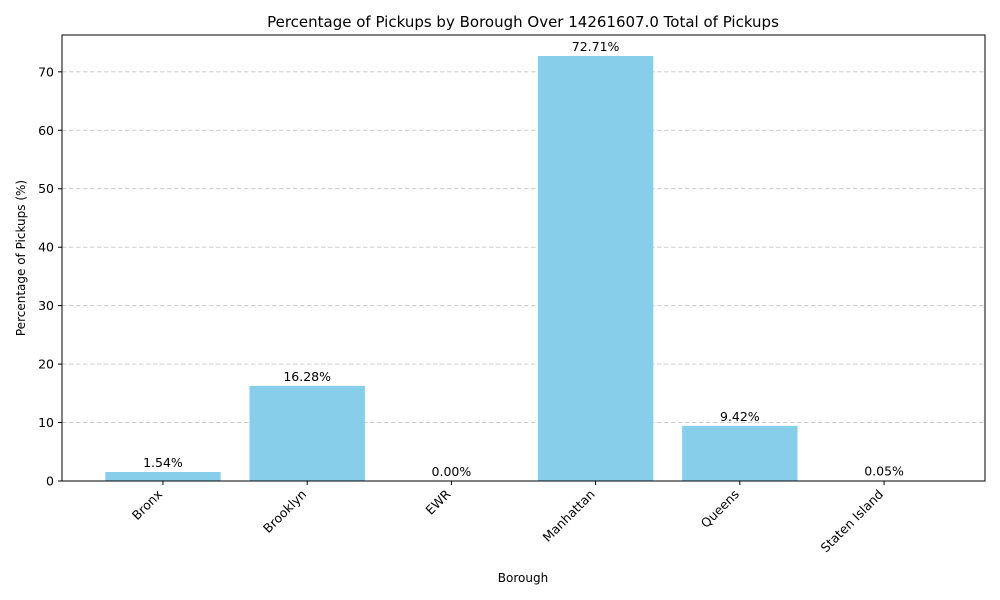  Describe the element at coordinates (46, 71) in the screenshot. I see `y-tick-label: 70` at that location.